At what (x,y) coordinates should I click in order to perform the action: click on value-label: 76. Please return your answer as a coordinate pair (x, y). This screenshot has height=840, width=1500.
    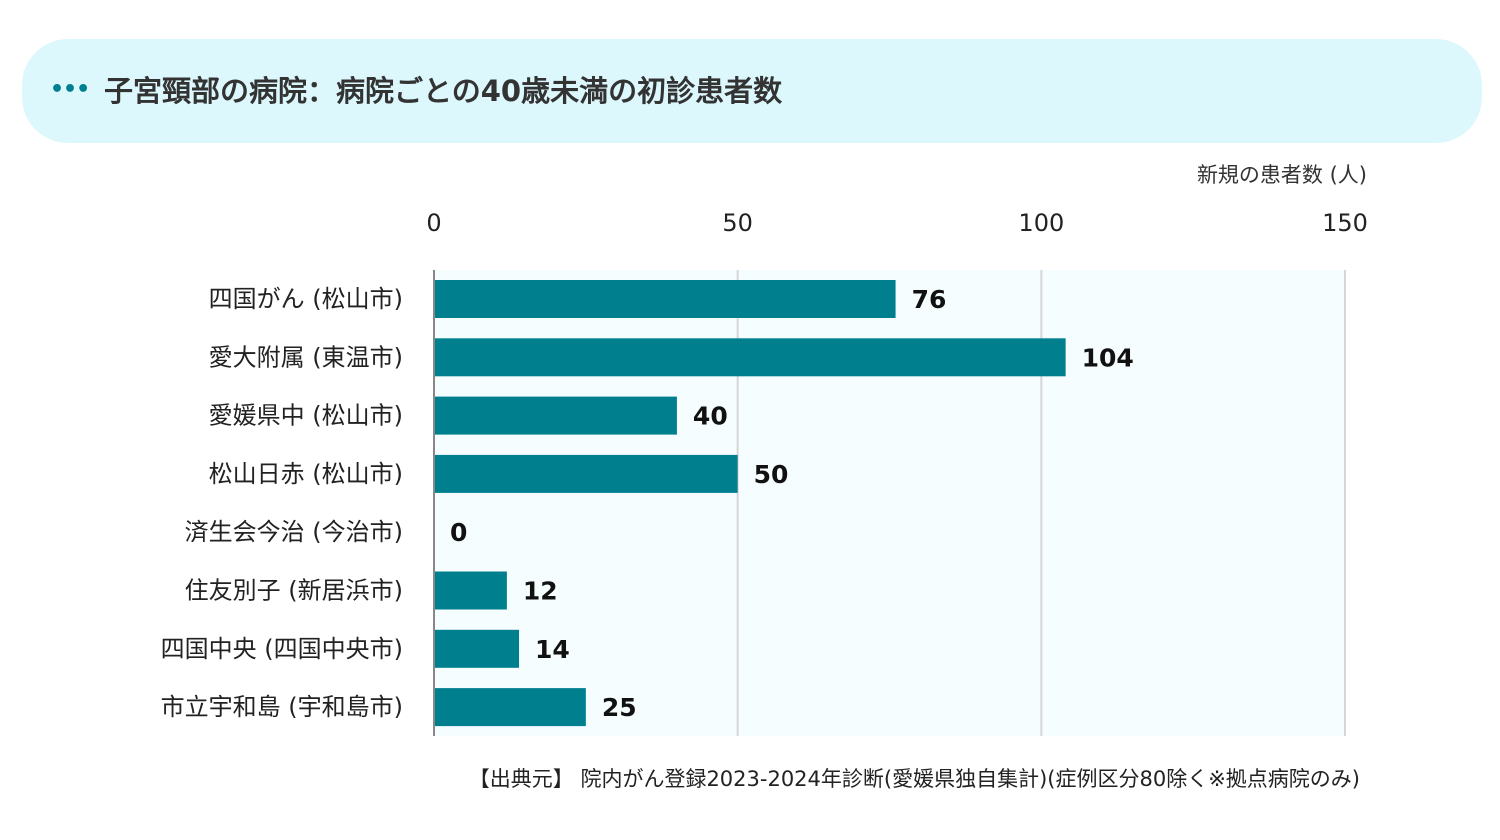
    Looking at the image, I should click on (929, 299).